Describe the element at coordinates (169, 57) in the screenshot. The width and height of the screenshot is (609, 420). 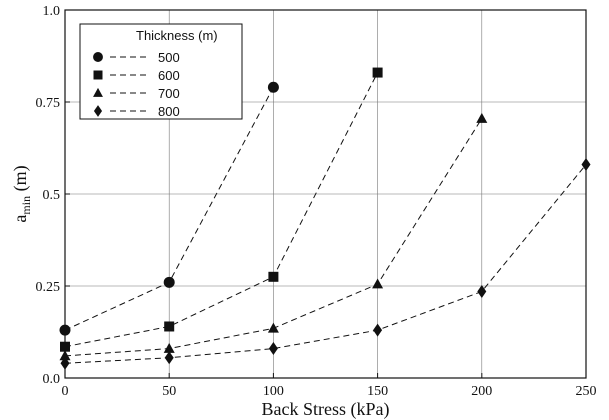
I see `legend-label: 500` at that location.